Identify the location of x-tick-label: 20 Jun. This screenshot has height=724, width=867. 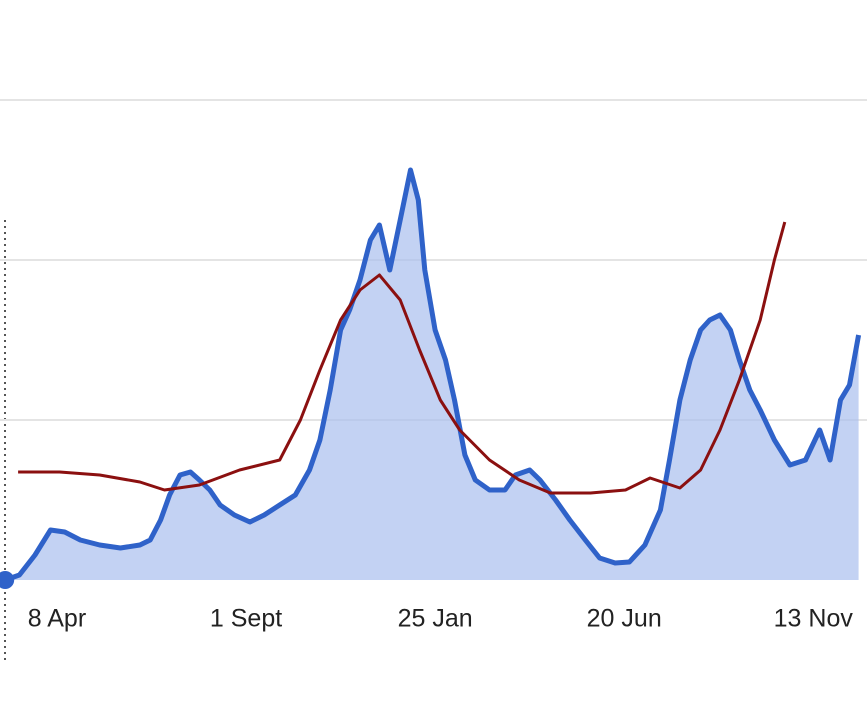
(624, 619).